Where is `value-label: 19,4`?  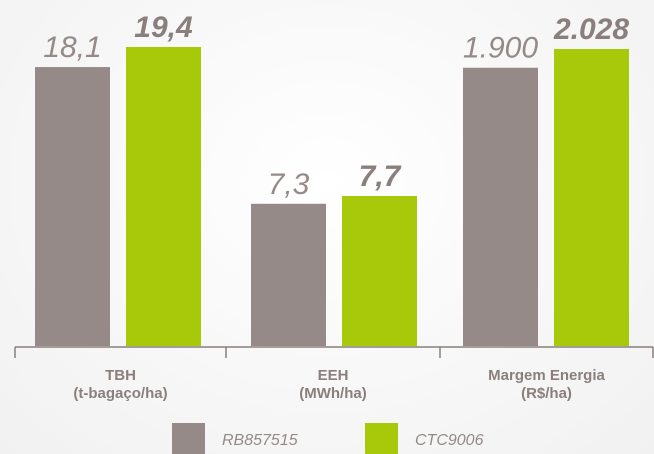
value-label: 19,4 is located at coordinates (163, 27).